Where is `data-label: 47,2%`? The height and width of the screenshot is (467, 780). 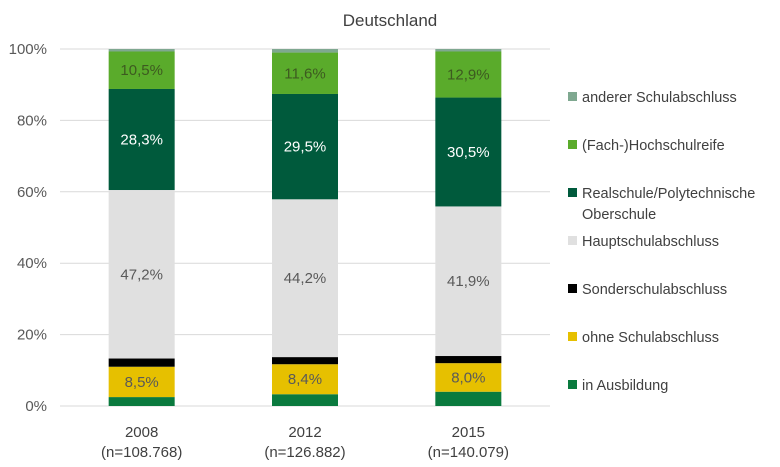
data-label: 47,2% is located at coordinates (141, 274).